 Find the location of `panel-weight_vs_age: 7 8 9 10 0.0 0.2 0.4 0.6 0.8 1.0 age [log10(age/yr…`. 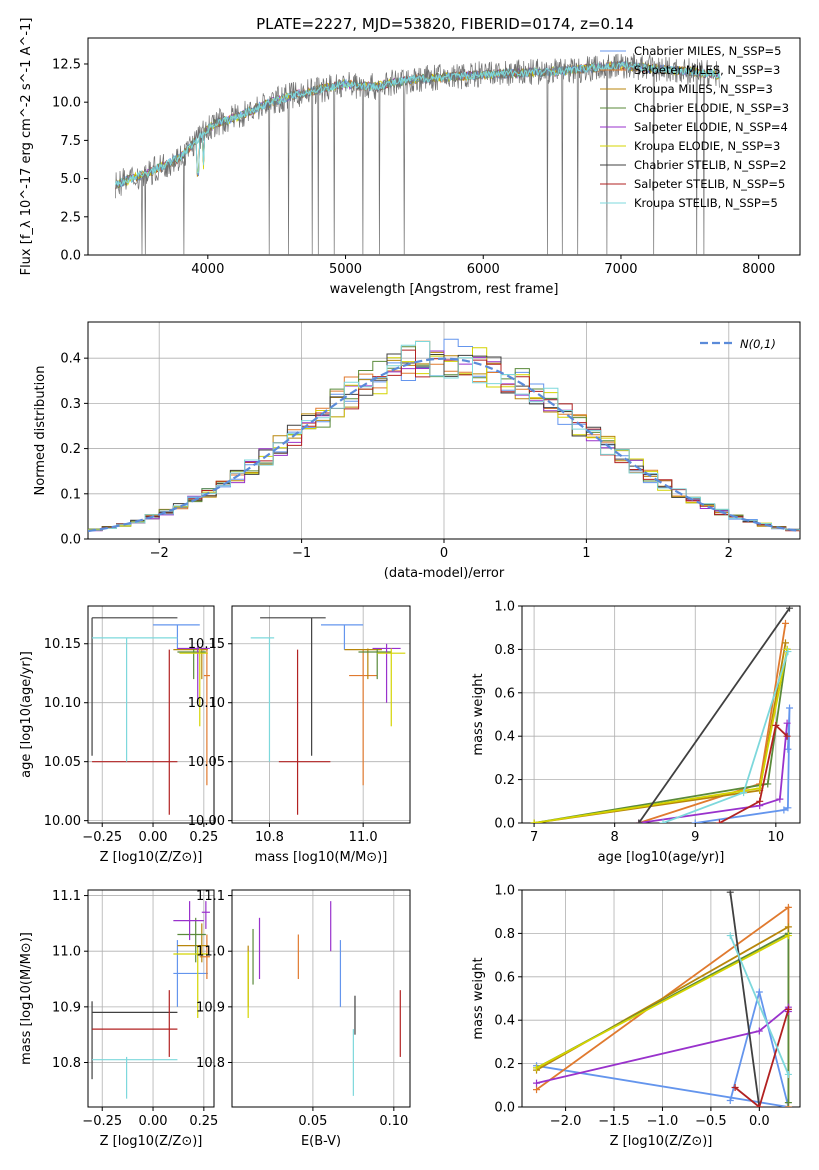

panel-weight_vs_age: 7 8 9 10 0.0 0.2 0.4 0.6 0.8 1.0 age [log10(age/yr… is located at coordinates (636, 732).